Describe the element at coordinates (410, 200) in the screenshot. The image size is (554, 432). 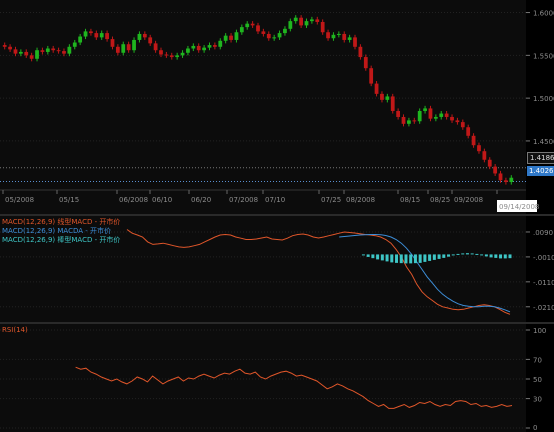
I see `date-tick-label: 08/15` at that location.